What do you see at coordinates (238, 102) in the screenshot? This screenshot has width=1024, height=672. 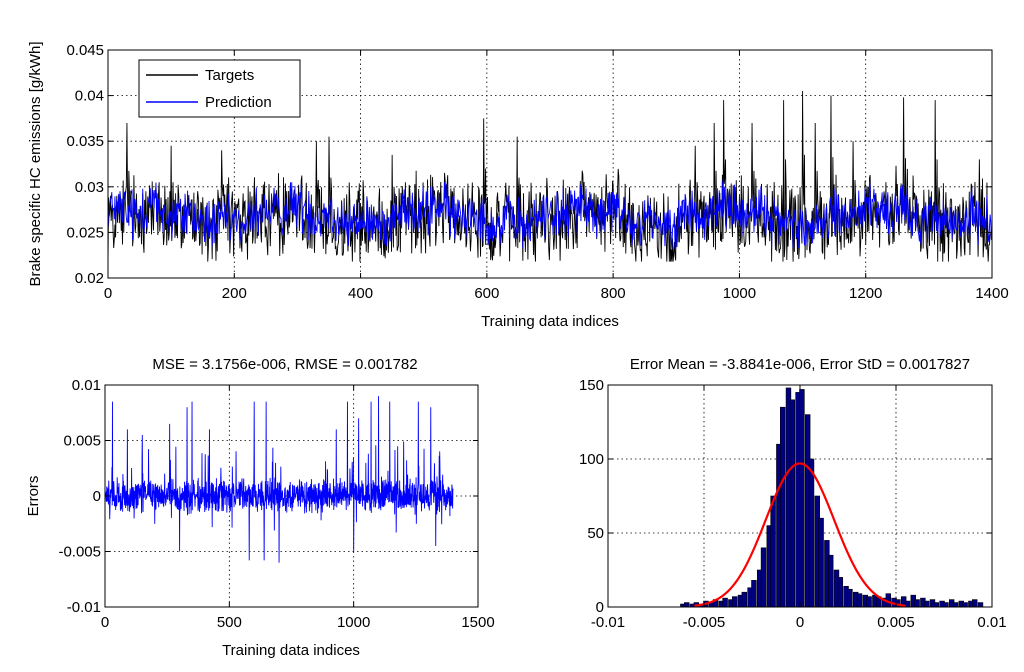 I see `legend-label-prediction: Prediction` at bounding box center [238, 102].